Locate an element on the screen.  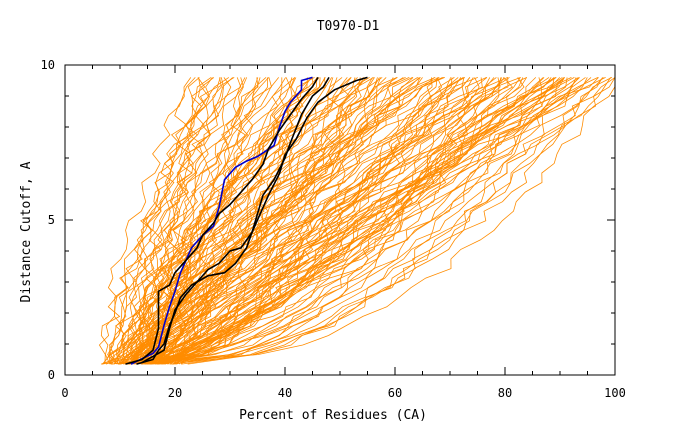
y-tick-label: 5 is located at coordinates (51, 220).